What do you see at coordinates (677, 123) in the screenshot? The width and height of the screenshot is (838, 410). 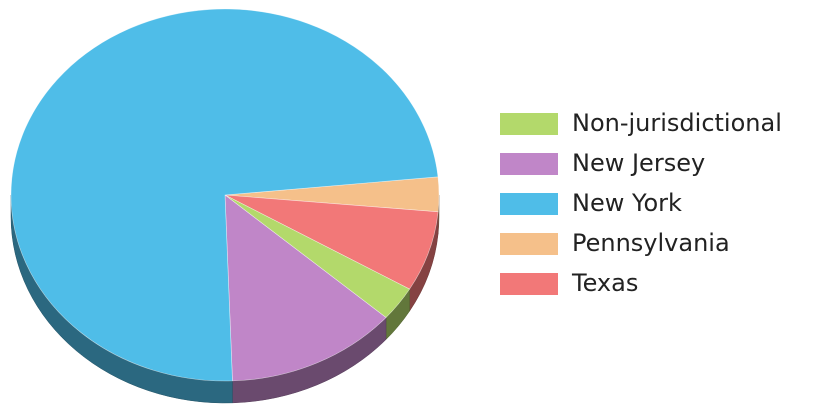 I see `legend-label: Non-jurisdictional` at bounding box center [677, 123].